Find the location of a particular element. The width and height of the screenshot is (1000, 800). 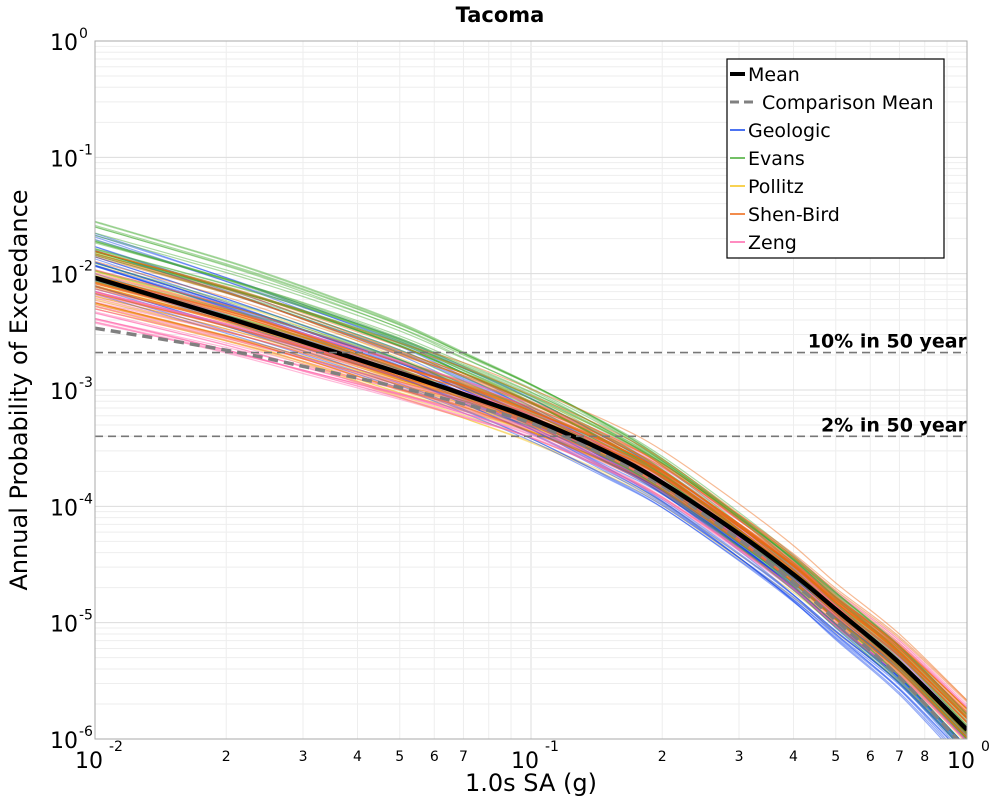

y-tick-exponent: -2 is located at coordinates (86, 267).